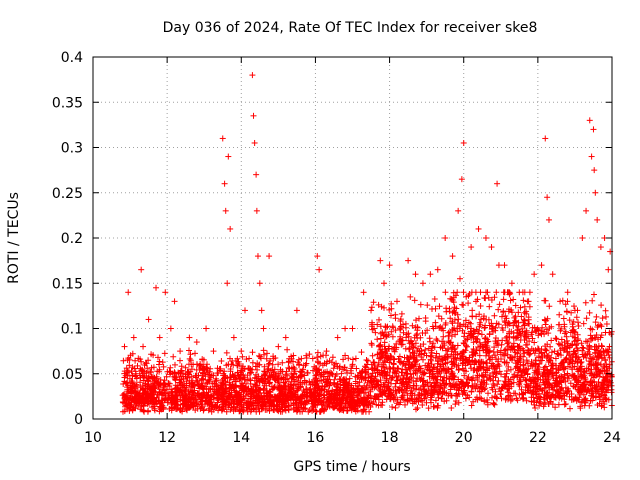 The height and width of the screenshot is (480, 640). What do you see at coordinates (67, 194) in the screenshot?
I see `y-tick-label: 0.25` at bounding box center [67, 194].